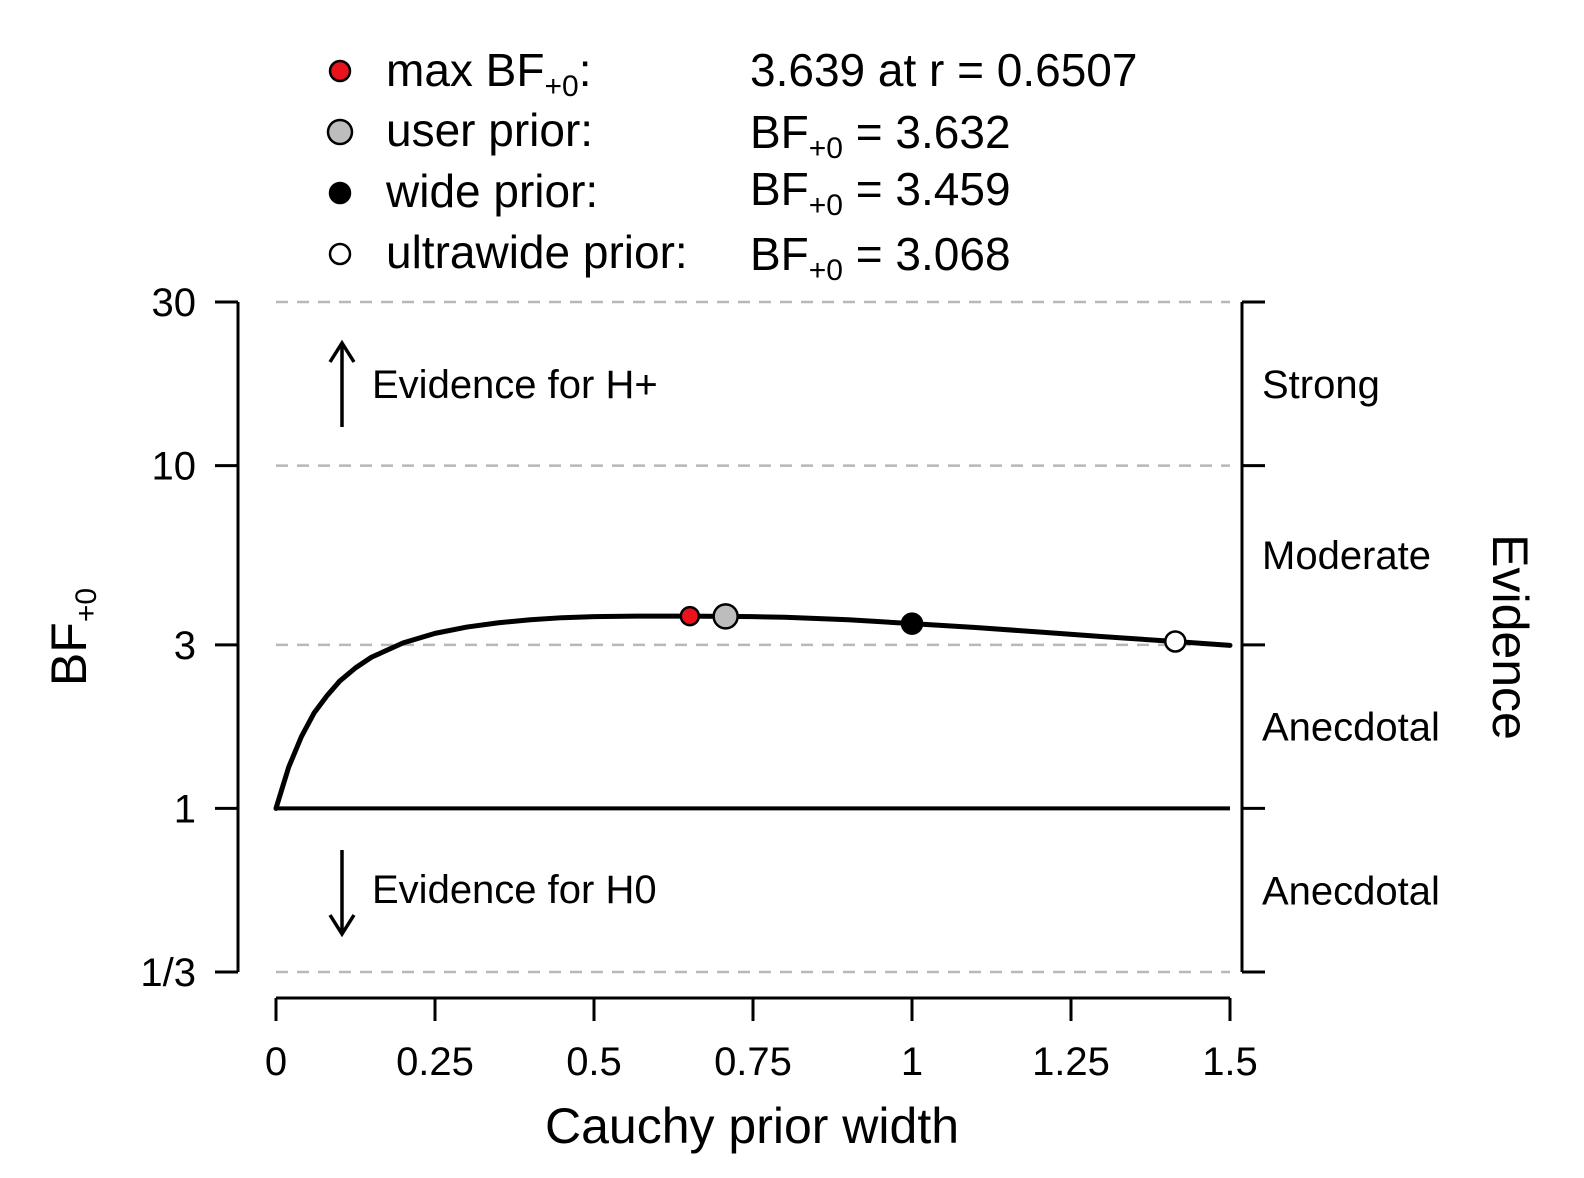  What do you see at coordinates (1351, 728) in the screenshot?
I see `evidence-label-anecdotal-2: Anecdotal` at bounding box center [1351, 728].